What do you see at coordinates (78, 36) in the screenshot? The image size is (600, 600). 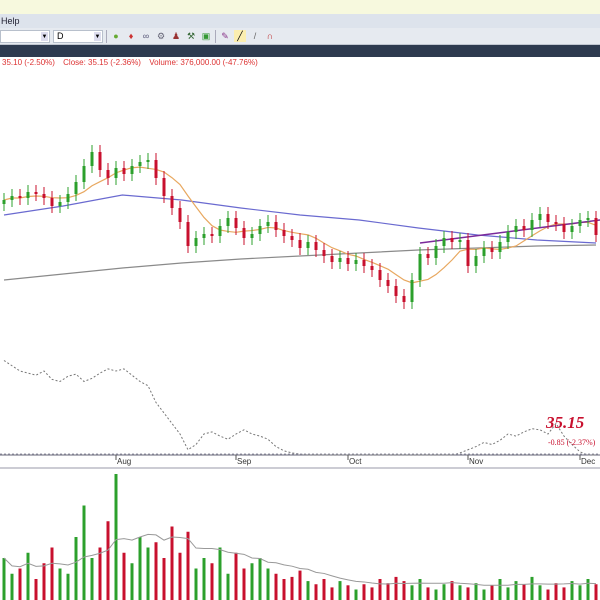 I see `period-combo: D ▼` at bounding box center [78, 36].